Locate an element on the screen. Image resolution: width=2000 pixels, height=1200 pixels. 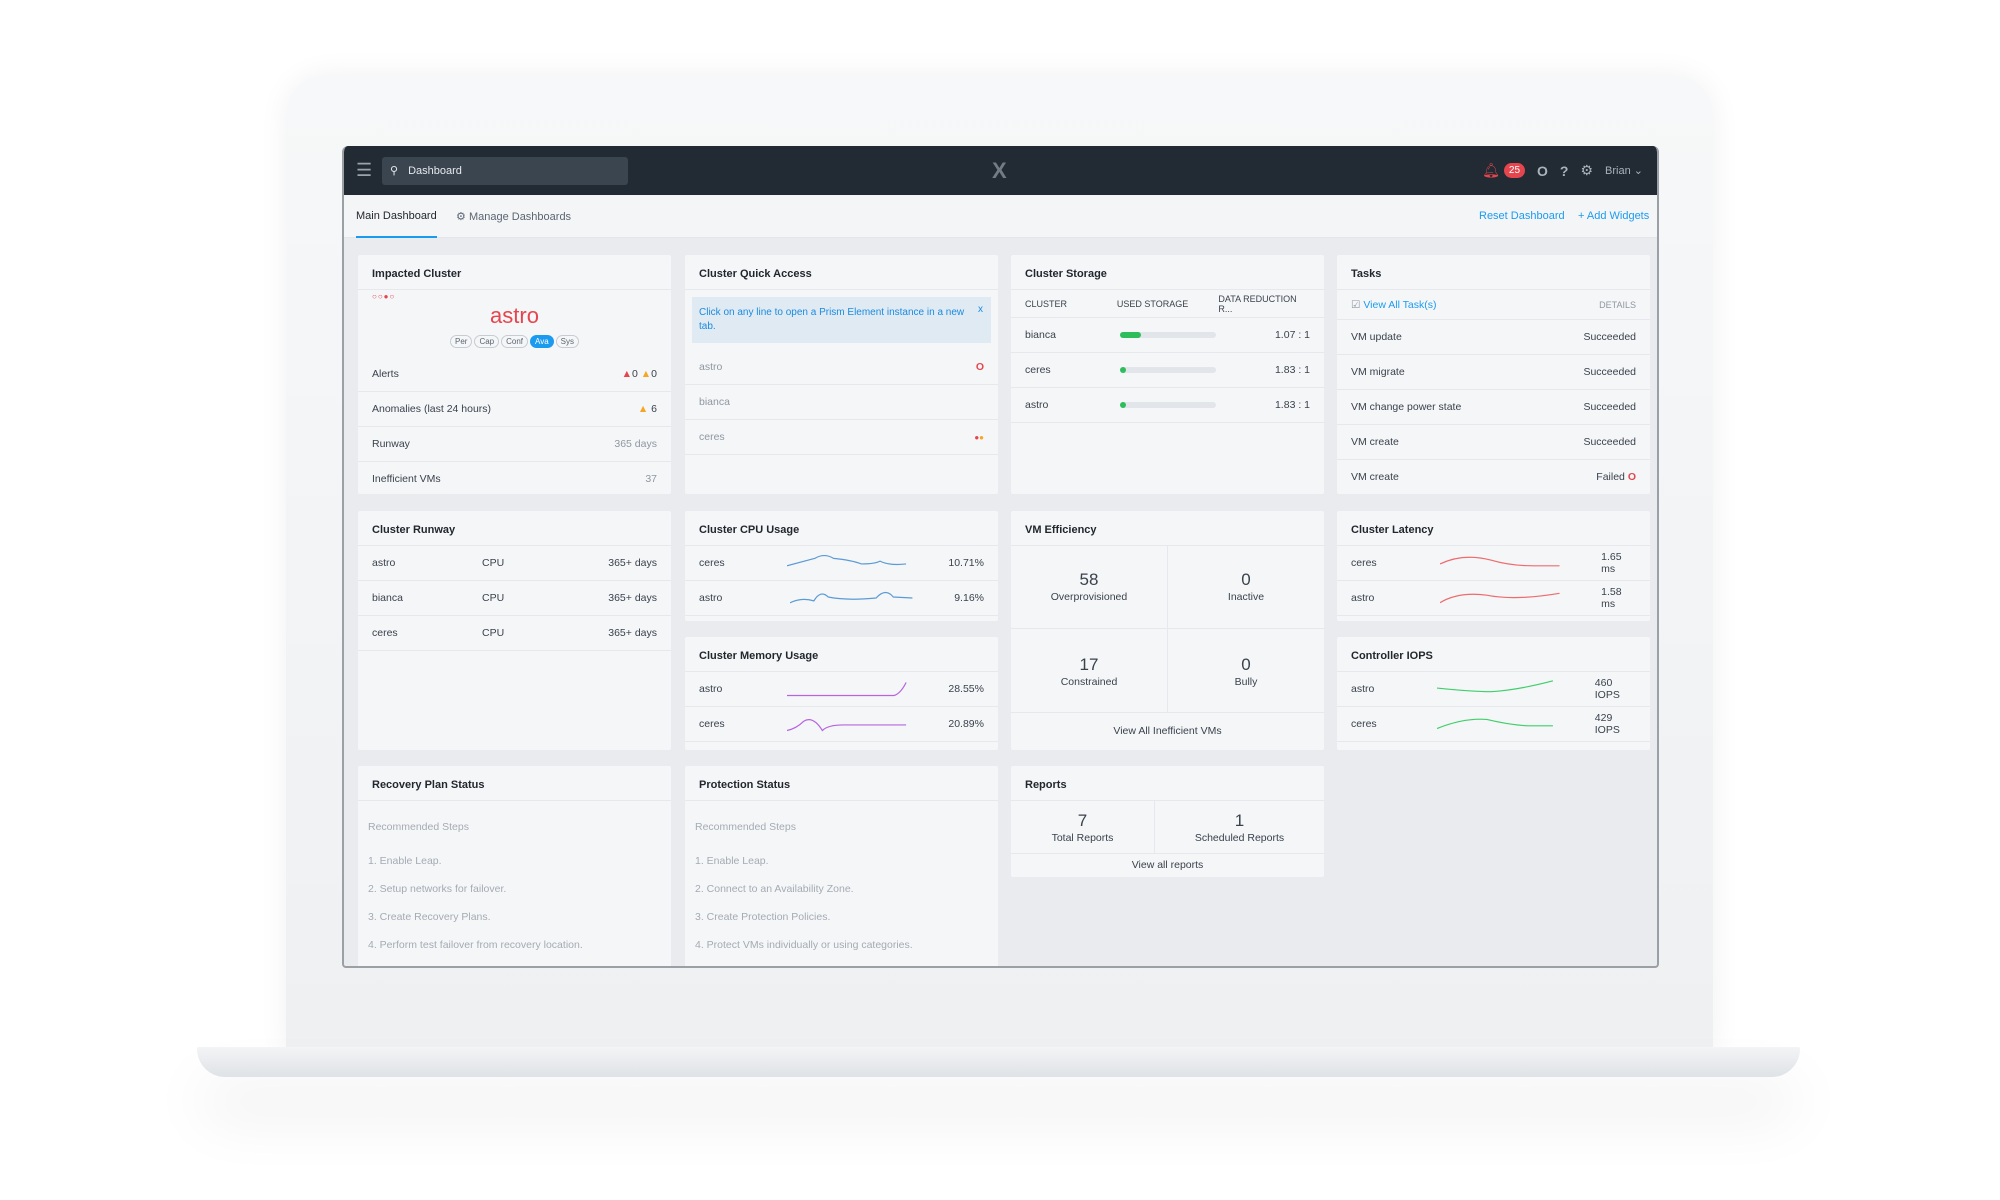
cluster-row-astro: astro O is located at coordinates (841, 367).